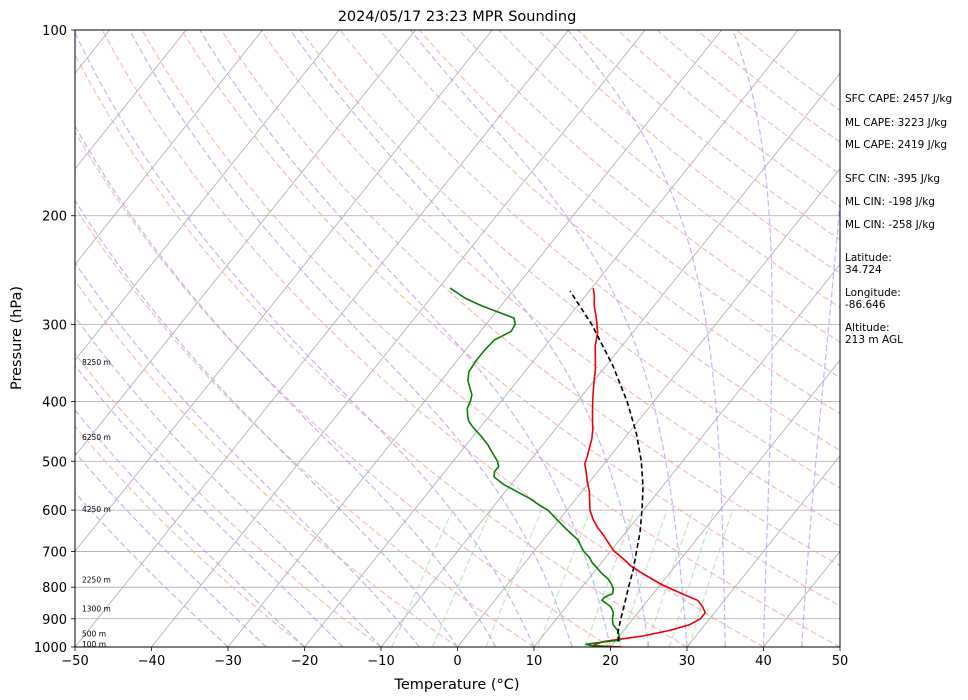  Describe the element at coordinates (457, 661) in the screenshot. I see `x-tick-label: 0` at that location.